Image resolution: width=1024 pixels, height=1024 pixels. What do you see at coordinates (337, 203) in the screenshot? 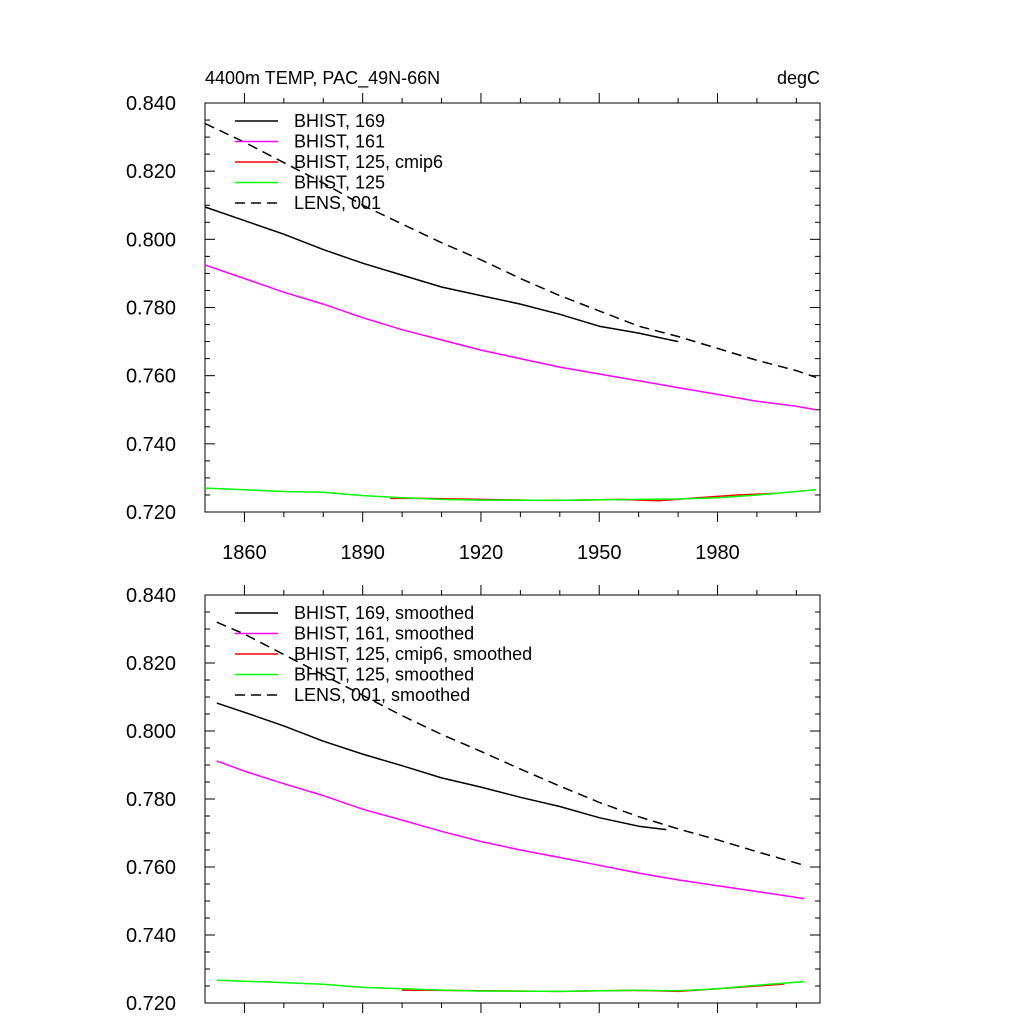
I see `top-legend-label: LENS, 001` at bounding box center [337, 203].